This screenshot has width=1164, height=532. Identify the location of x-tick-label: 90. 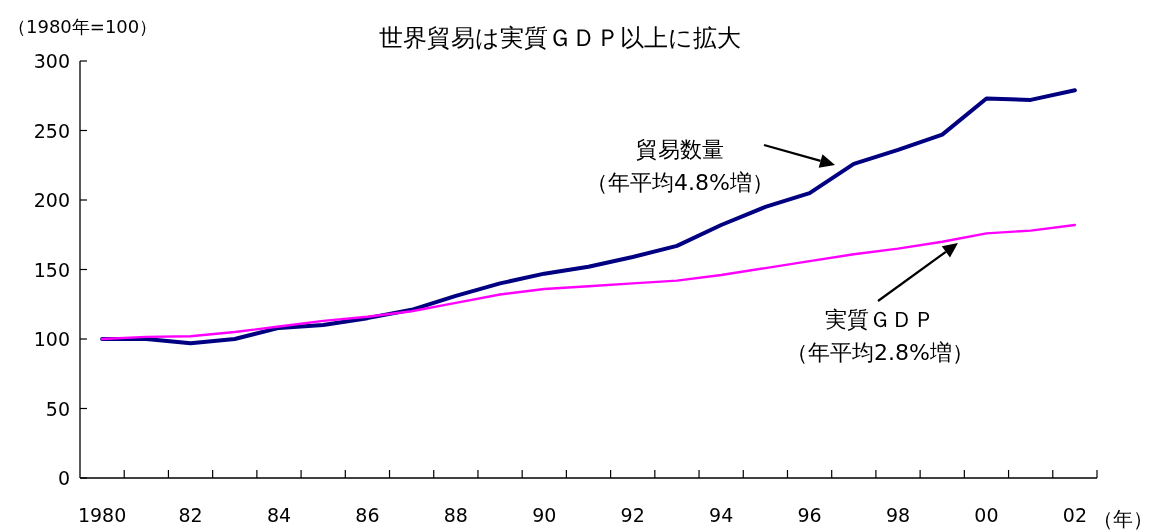
(544, 515).